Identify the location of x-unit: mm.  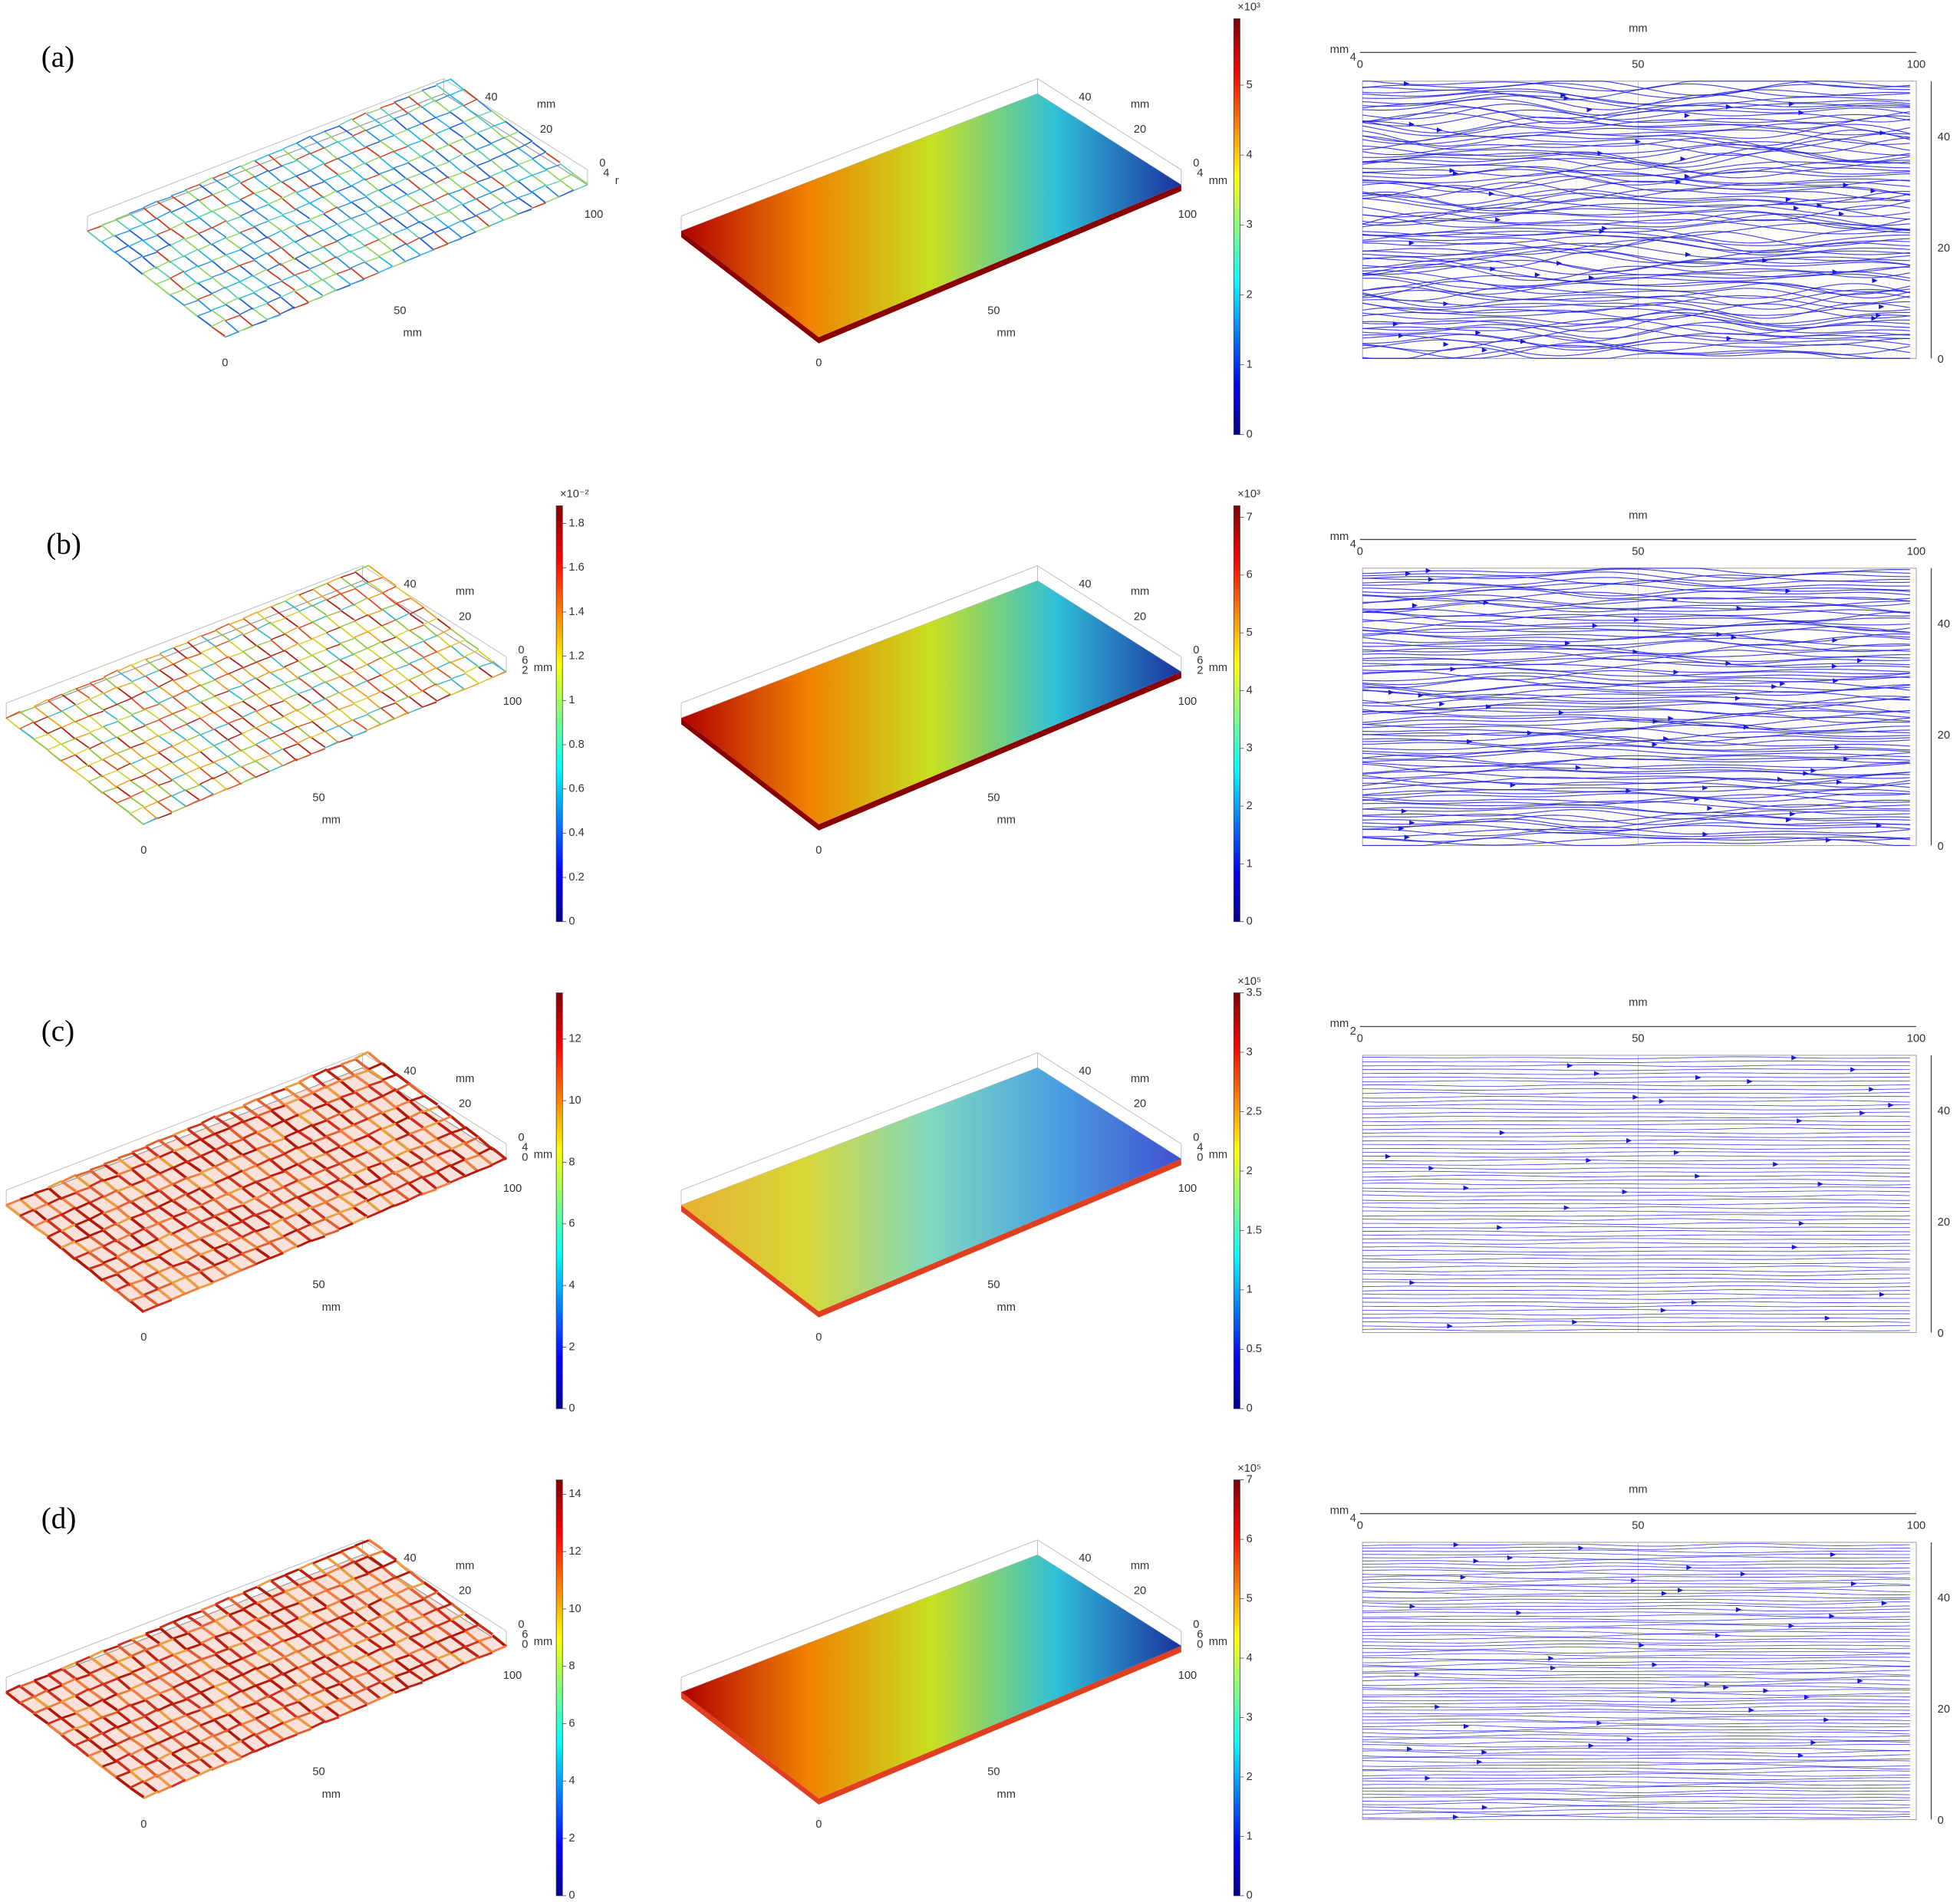
(413, 334).